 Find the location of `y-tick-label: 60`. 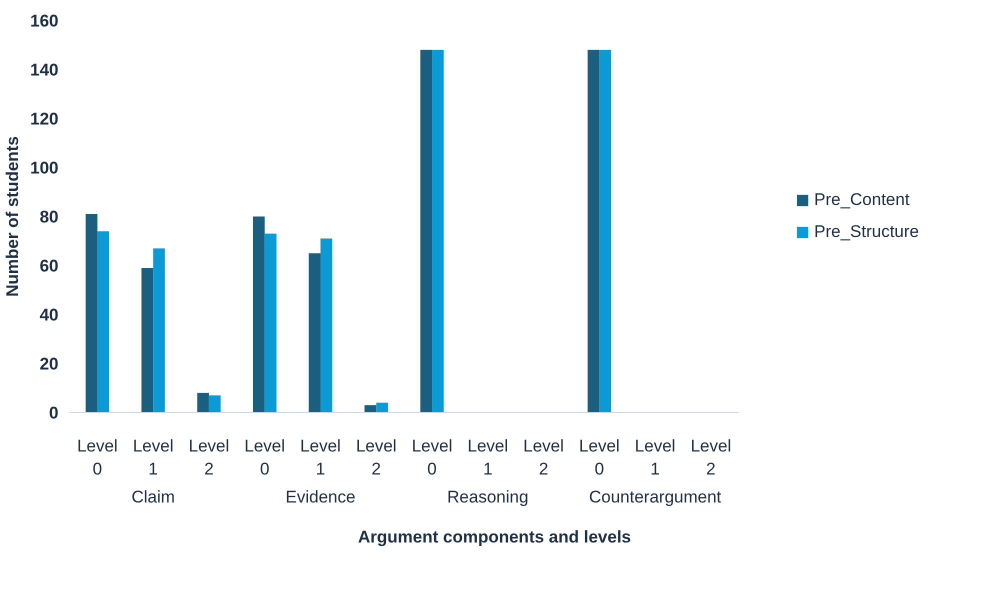

y-tick-label: 60 is located at coordinates (49, 266).